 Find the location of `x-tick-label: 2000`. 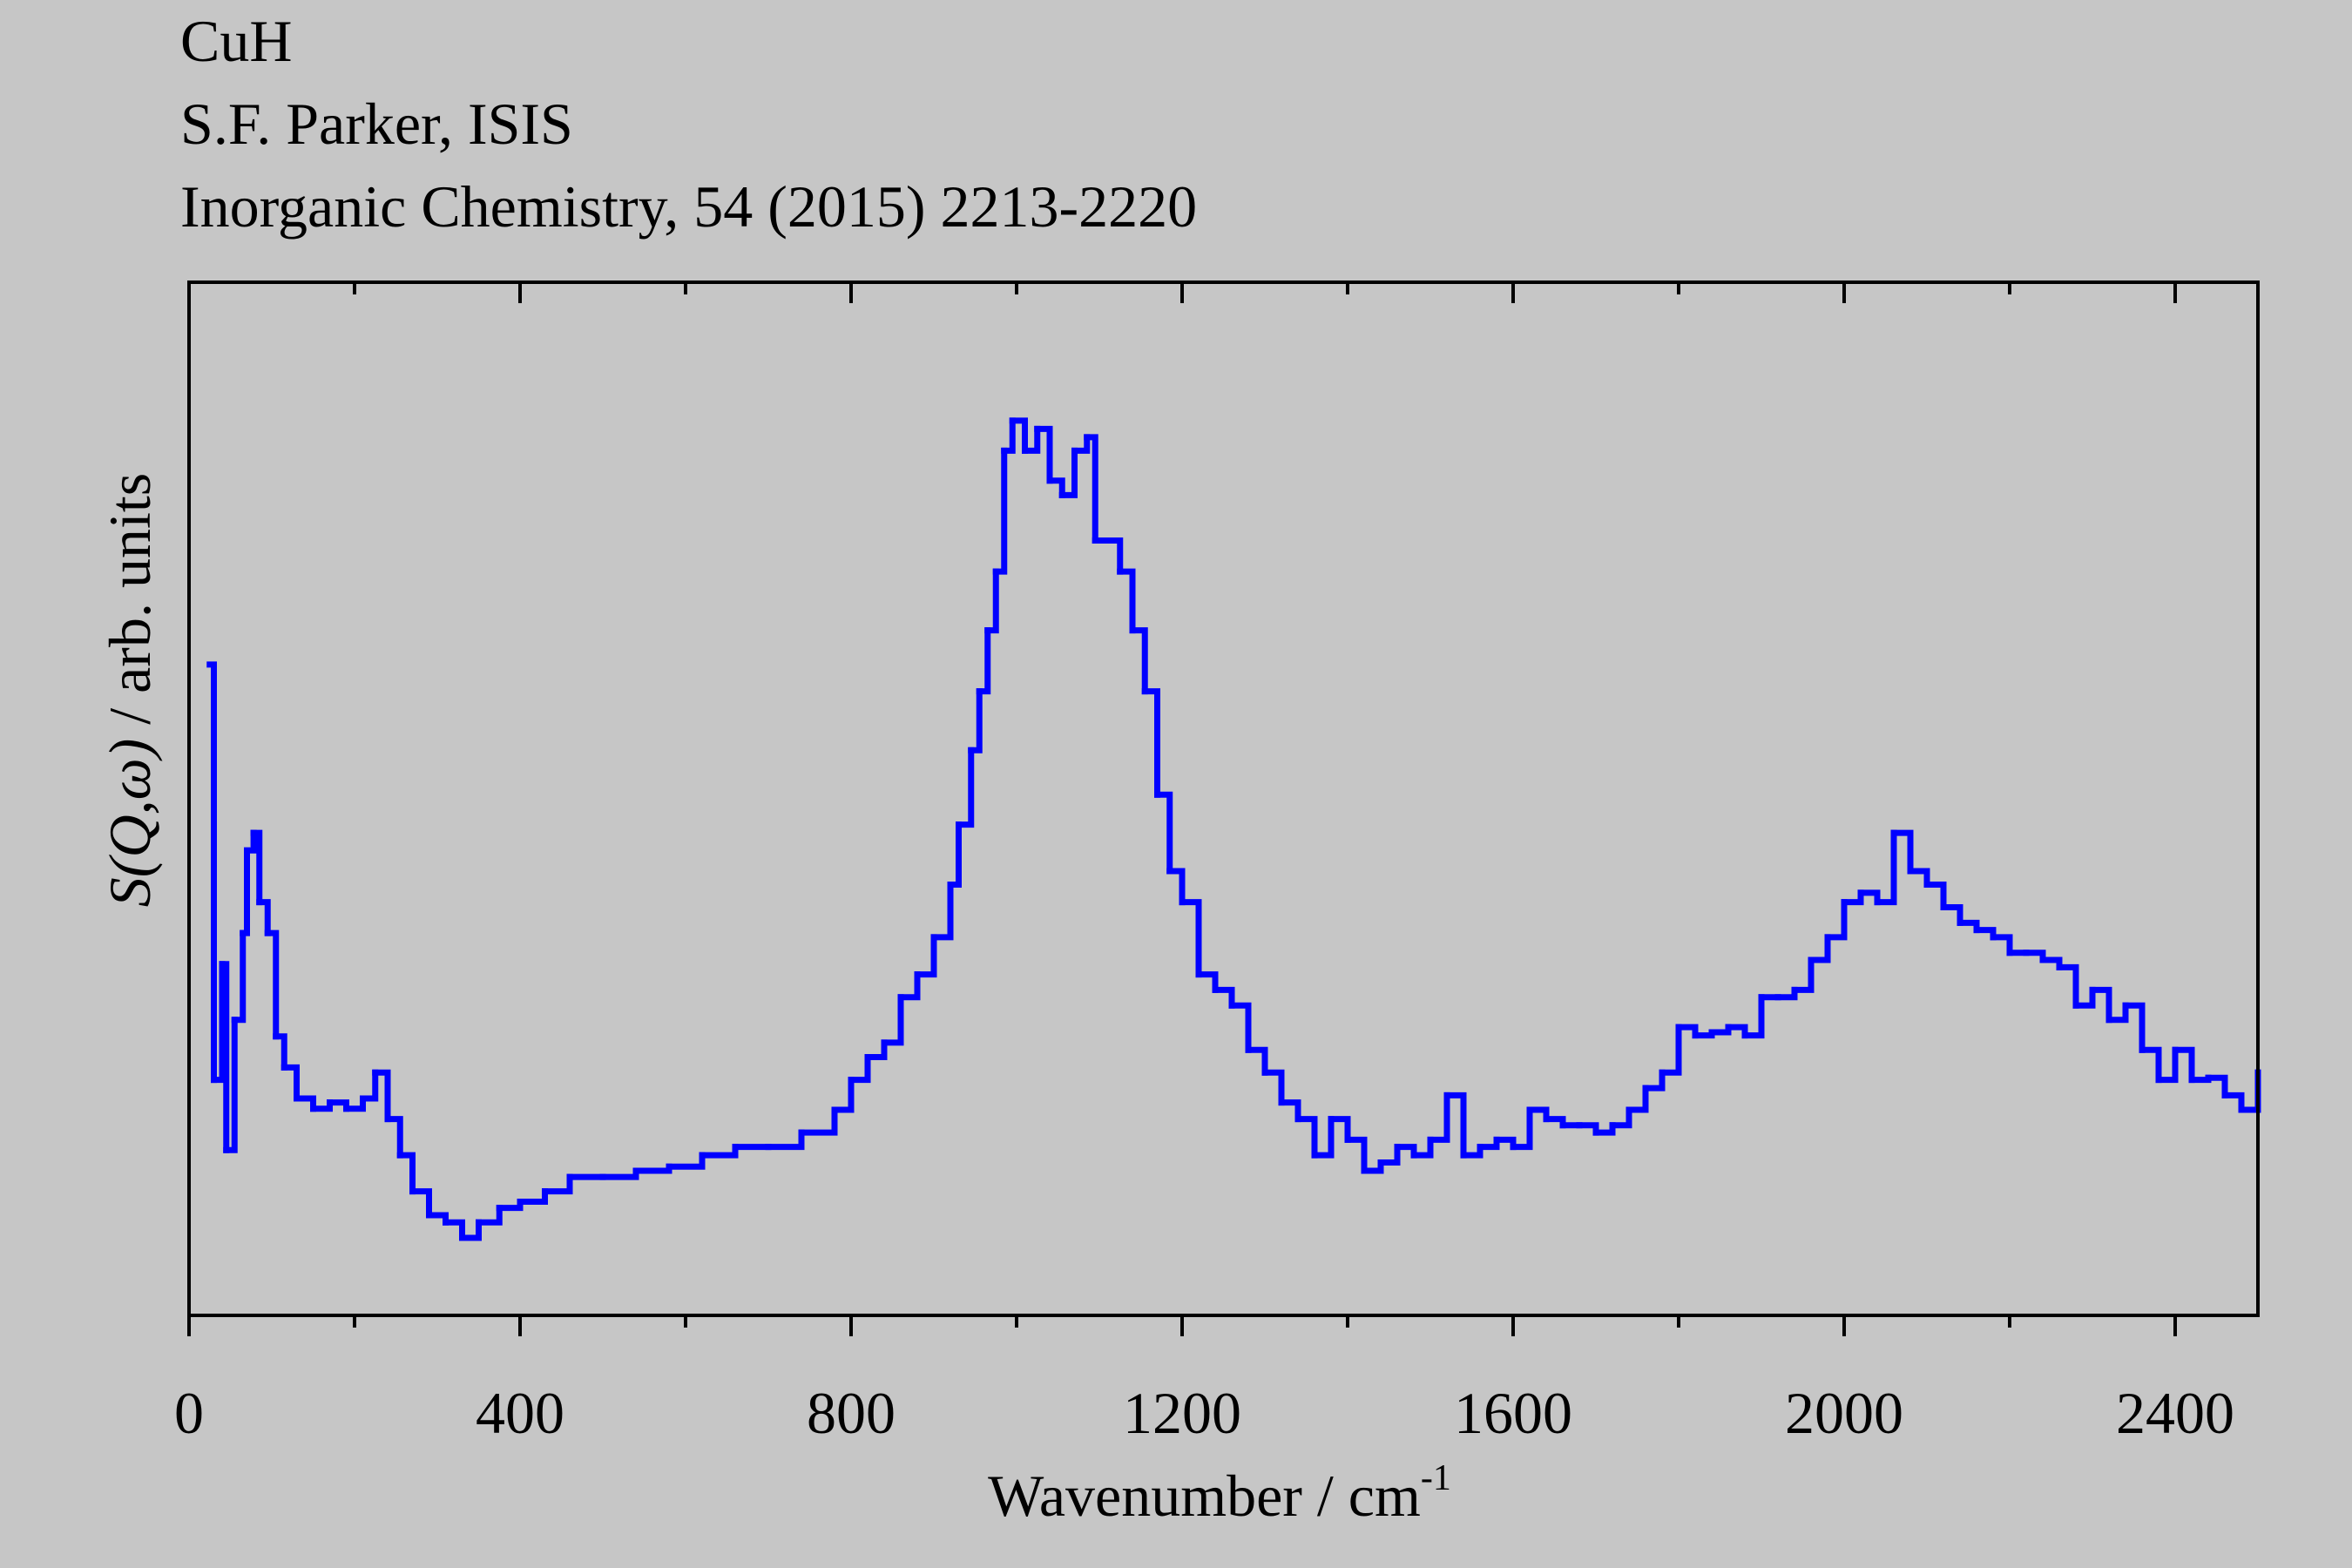

x-tick-label: 2000 is located at coordinates (1844, 1413).